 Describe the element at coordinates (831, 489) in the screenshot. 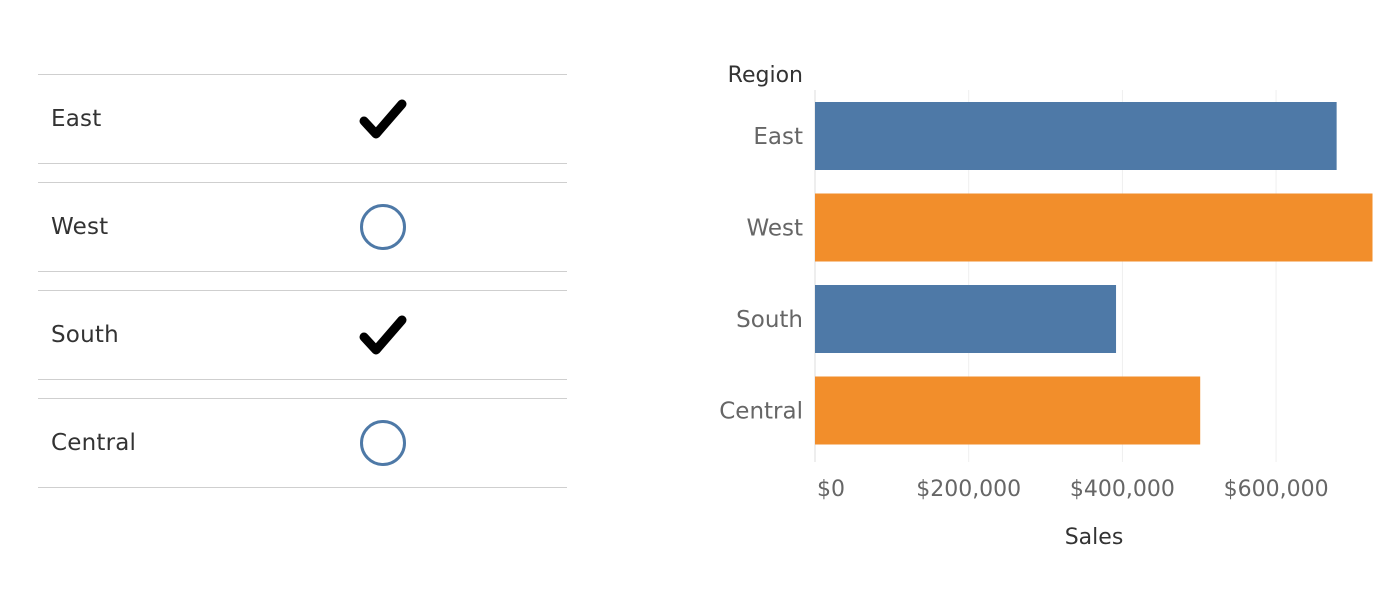

I see `x-tick-label: $0` at that location.